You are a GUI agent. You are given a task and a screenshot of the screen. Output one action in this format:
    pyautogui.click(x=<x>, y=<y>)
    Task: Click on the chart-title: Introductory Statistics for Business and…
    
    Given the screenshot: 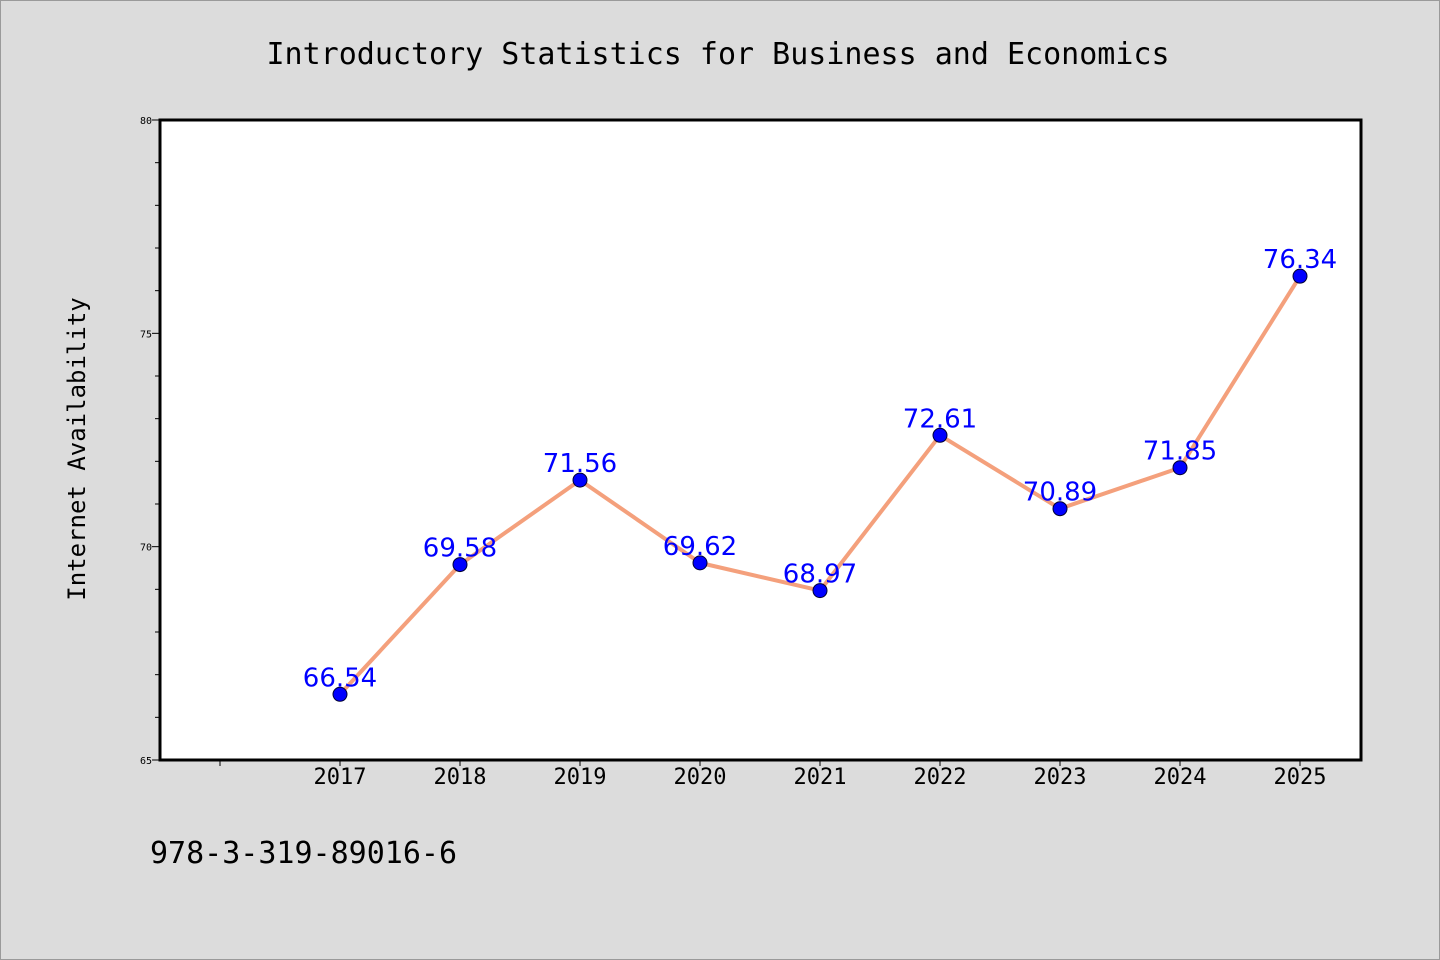 What is the action you would take?
    pyautogui.click(x=717, y=54)
    